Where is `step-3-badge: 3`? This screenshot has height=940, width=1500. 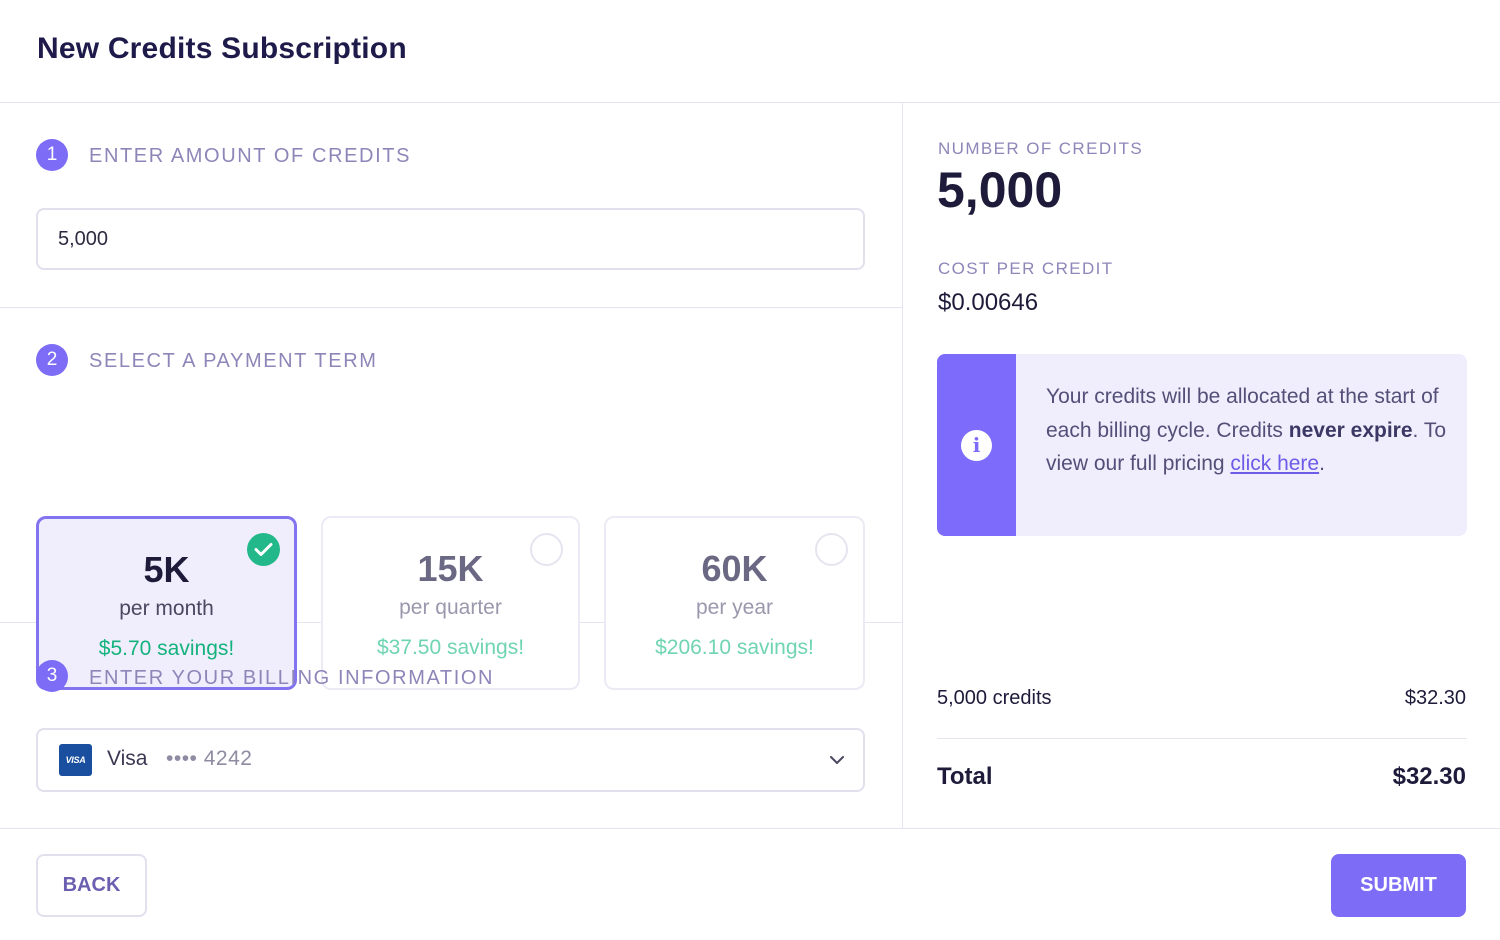 step-3-badge: 3 is located at coordinates (52, 676).